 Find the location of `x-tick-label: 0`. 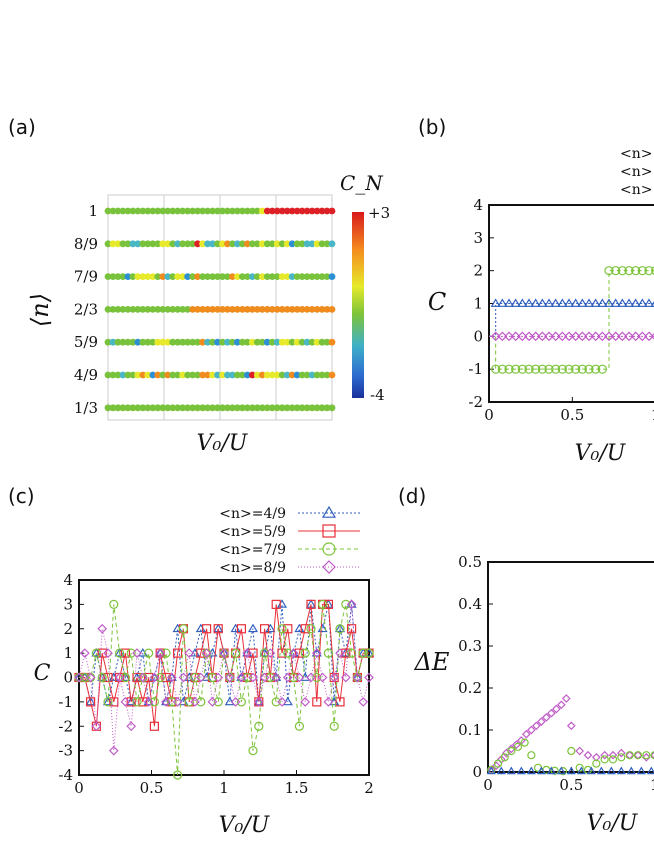

x-tick-label: 0 is located at coordinates (79, 788).